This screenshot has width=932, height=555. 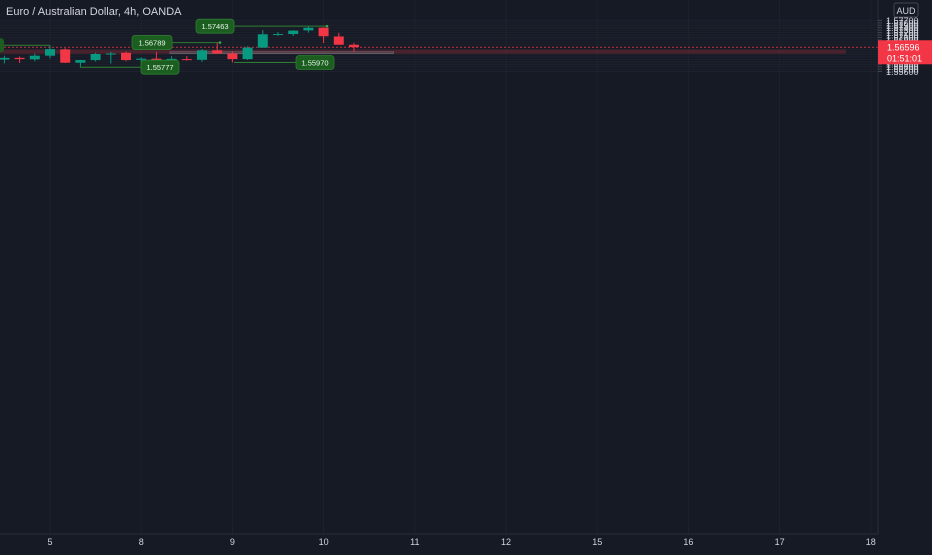 I want to click on annotation: 1.56789, so click(x=176, y=42).